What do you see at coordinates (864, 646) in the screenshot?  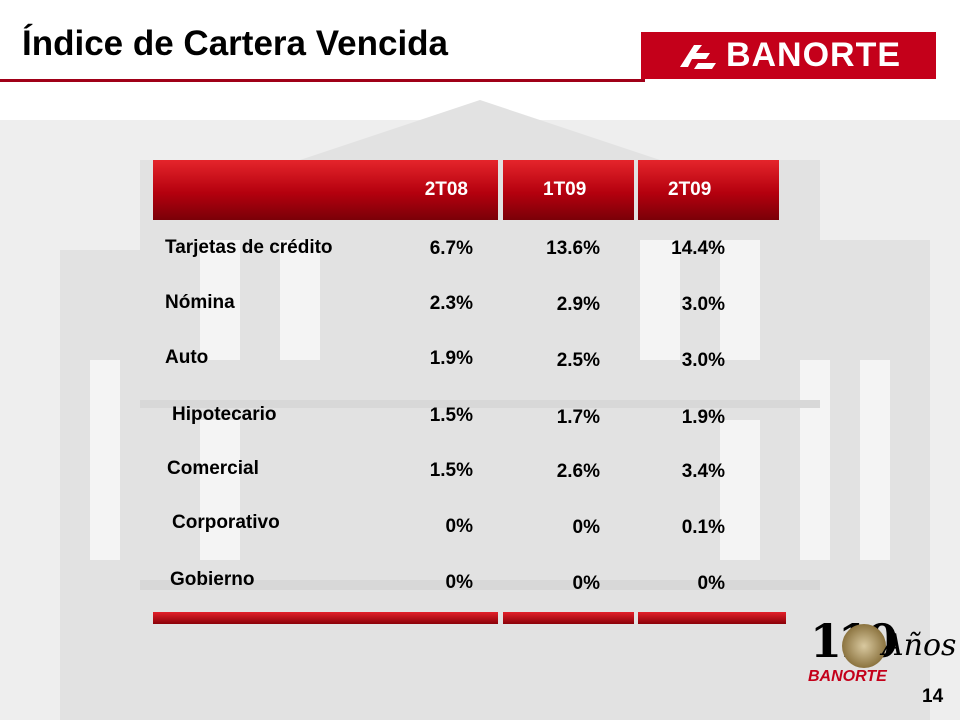 I see `anniversary-seal-icon` at bounding box center [864, 646].